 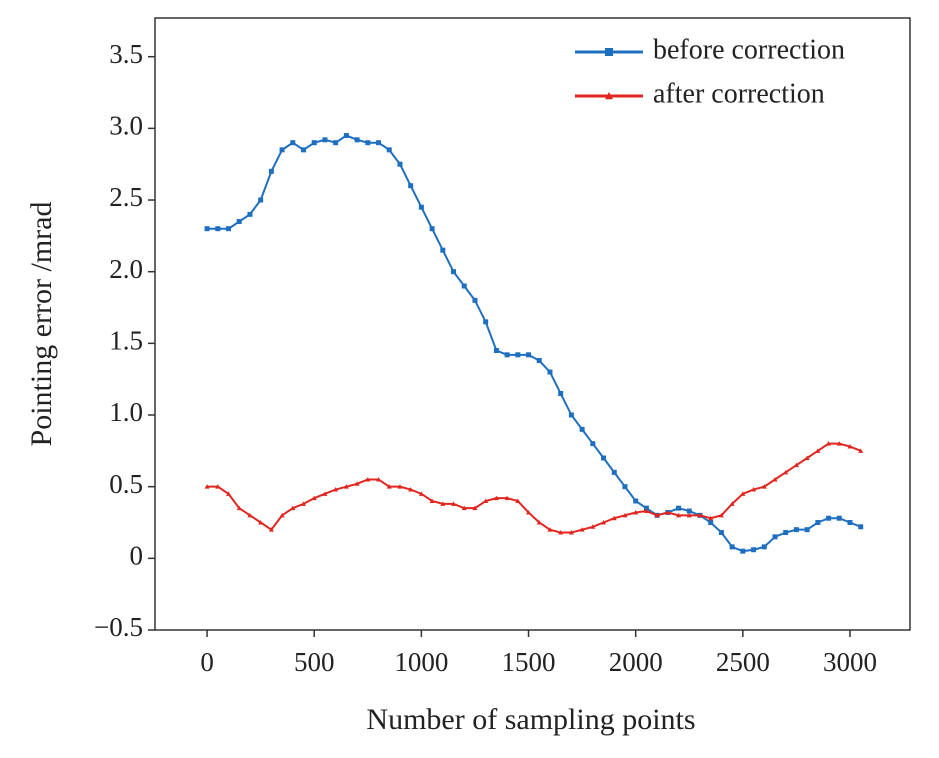 What do you see at coordinates (137, 556) in the screenshot?
I see `y-tick-label: 0` at bounding box center [137, 556].